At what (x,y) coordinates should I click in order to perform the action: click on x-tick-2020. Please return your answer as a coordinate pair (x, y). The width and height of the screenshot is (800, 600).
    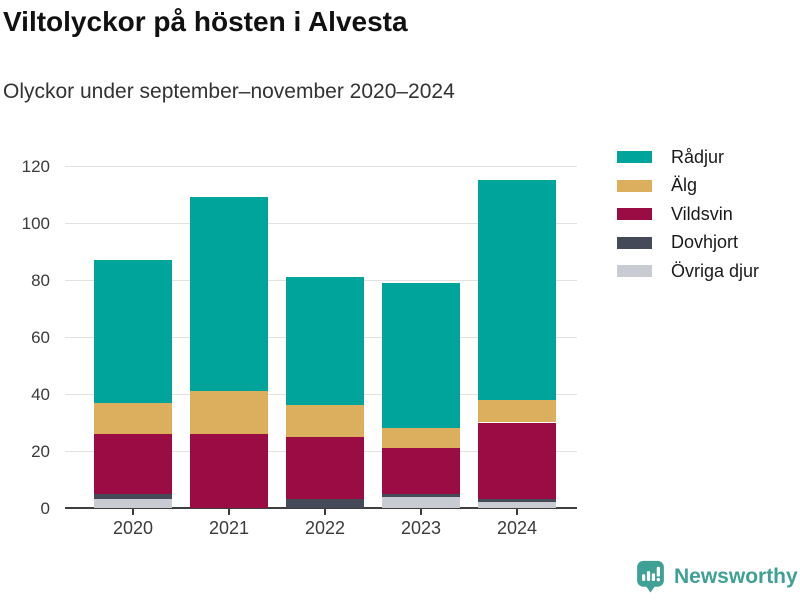
    Looking at the image, I should click on (133, 511).